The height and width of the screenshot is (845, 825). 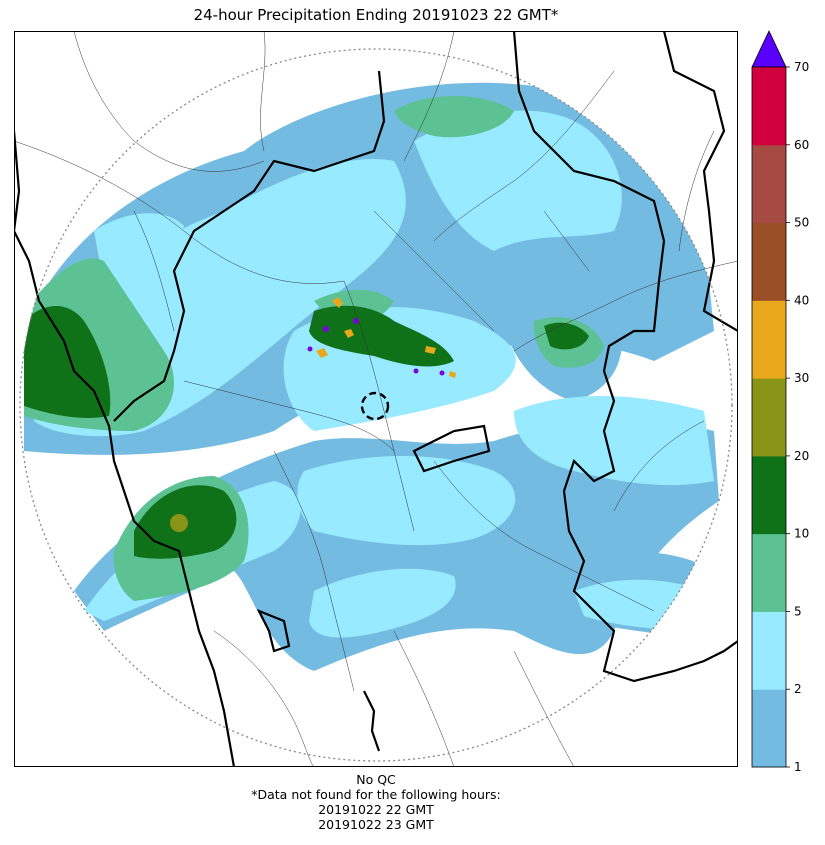 What do you see at coordinates (801, 145) in the screenshot?
I see `colorbar-tick-label: 60` at bounding box center [801, 145].